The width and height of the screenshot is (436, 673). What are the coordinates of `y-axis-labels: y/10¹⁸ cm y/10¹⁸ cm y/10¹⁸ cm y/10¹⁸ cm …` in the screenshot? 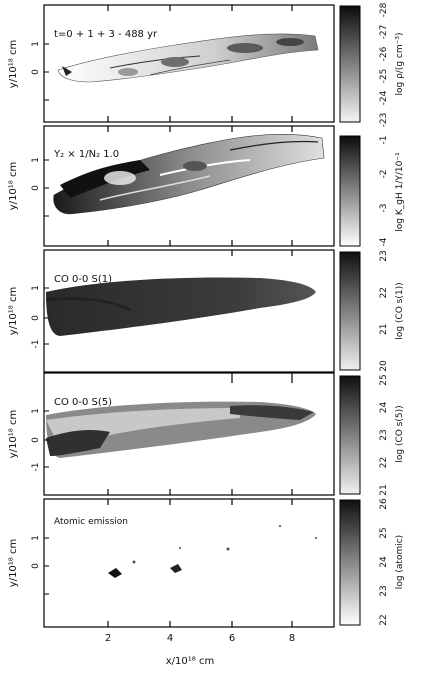 It's located at (13, 313).